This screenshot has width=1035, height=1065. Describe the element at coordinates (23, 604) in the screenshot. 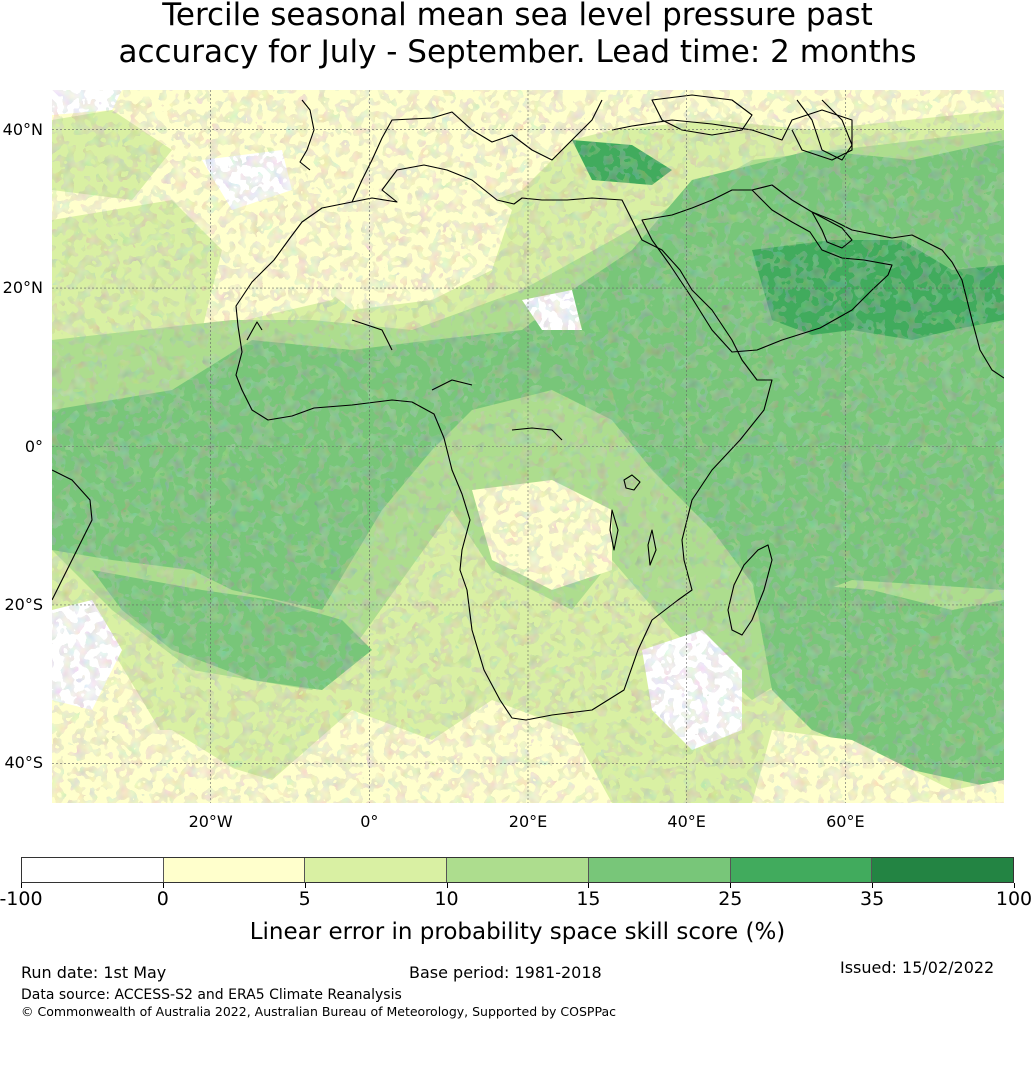

I see `latitude-label: 20°S` at that location.